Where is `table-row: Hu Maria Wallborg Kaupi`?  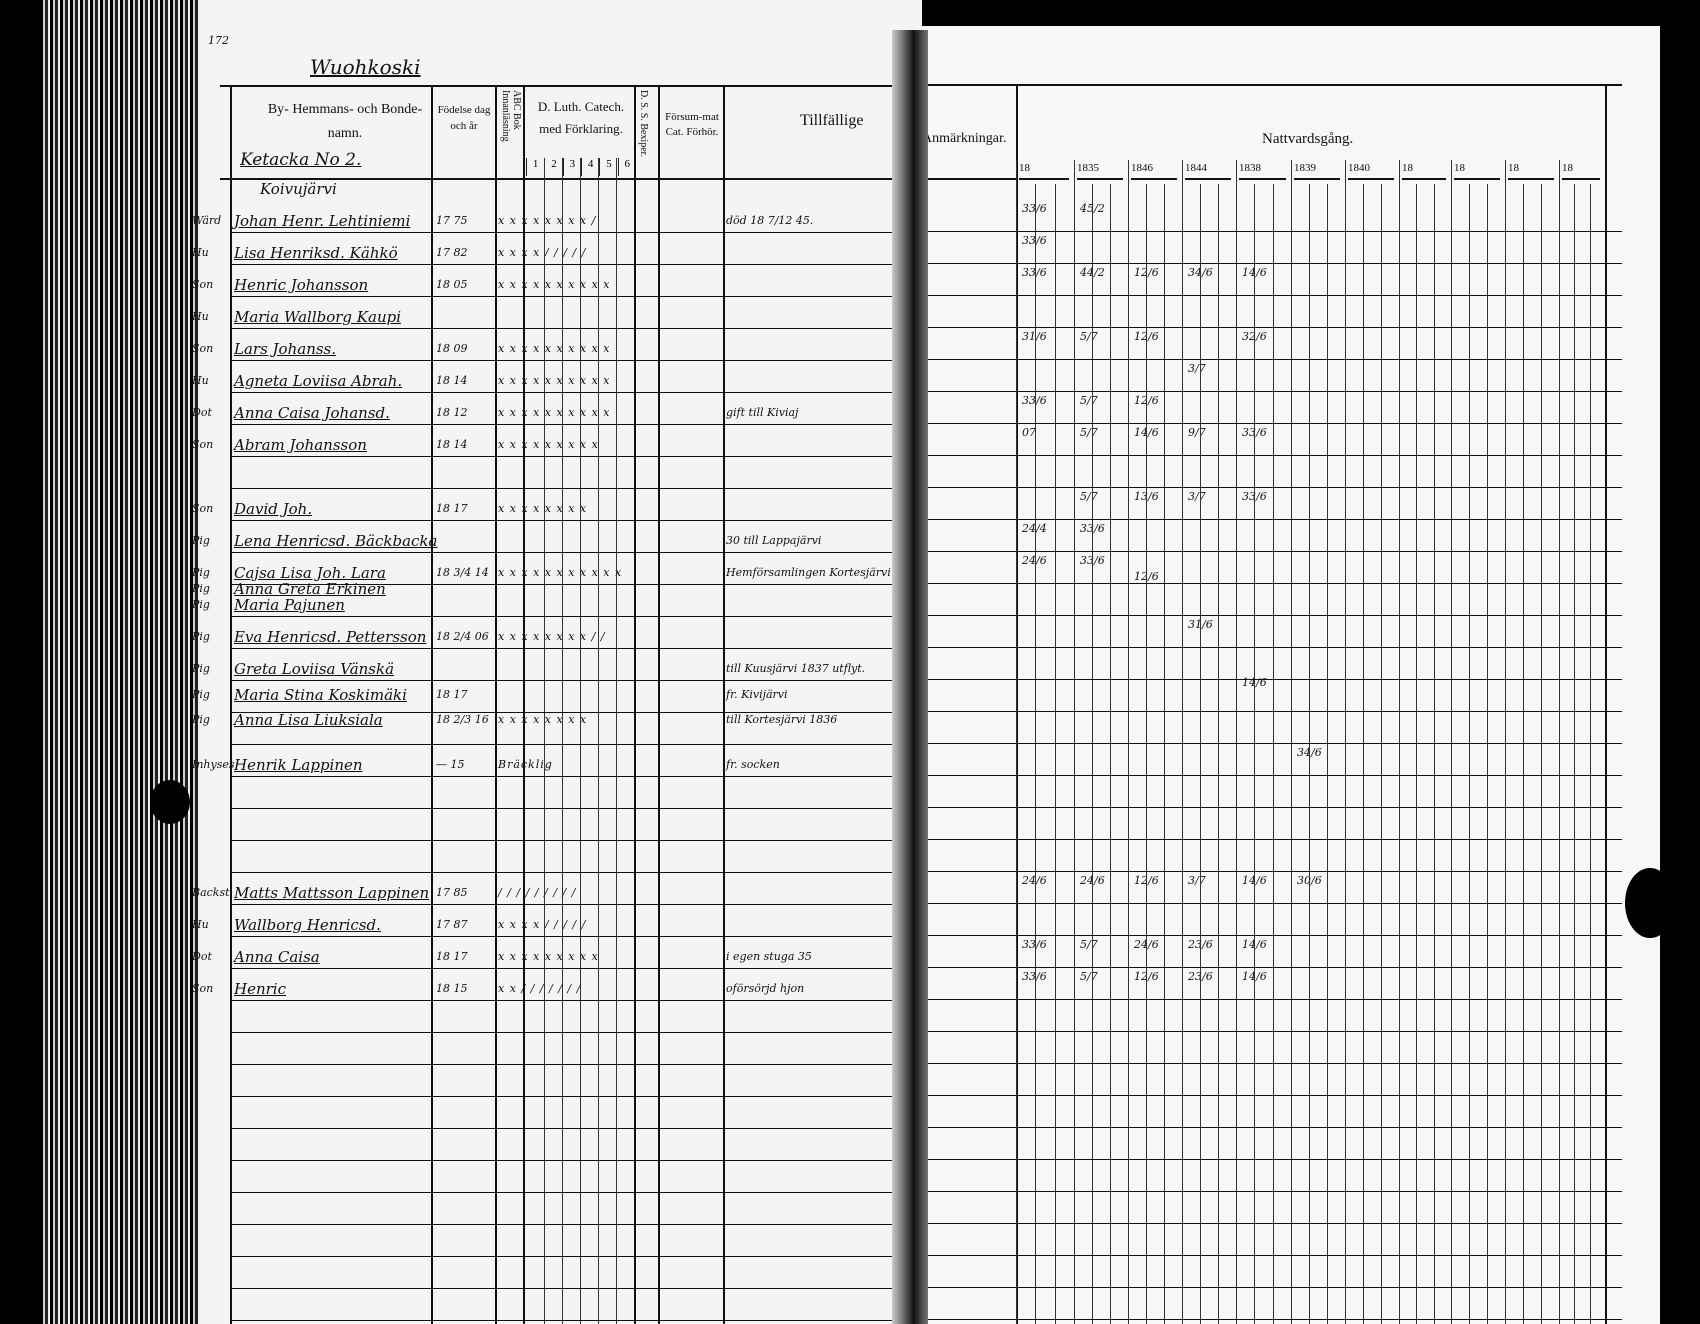
table-row: Hu Maria Wallborg Kaupi is located at coordinates (556, 321).